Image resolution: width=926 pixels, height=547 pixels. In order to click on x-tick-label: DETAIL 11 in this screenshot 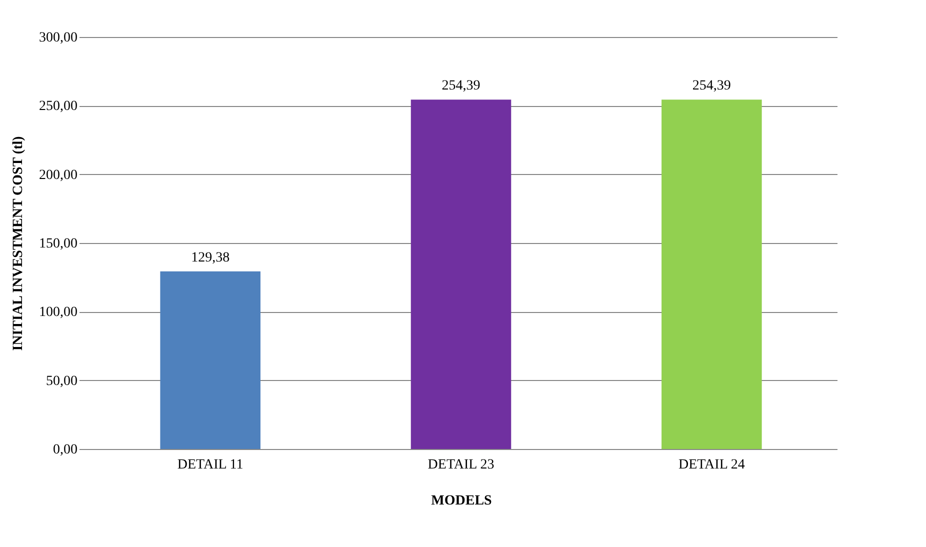, I will do `click(210, 465)`.